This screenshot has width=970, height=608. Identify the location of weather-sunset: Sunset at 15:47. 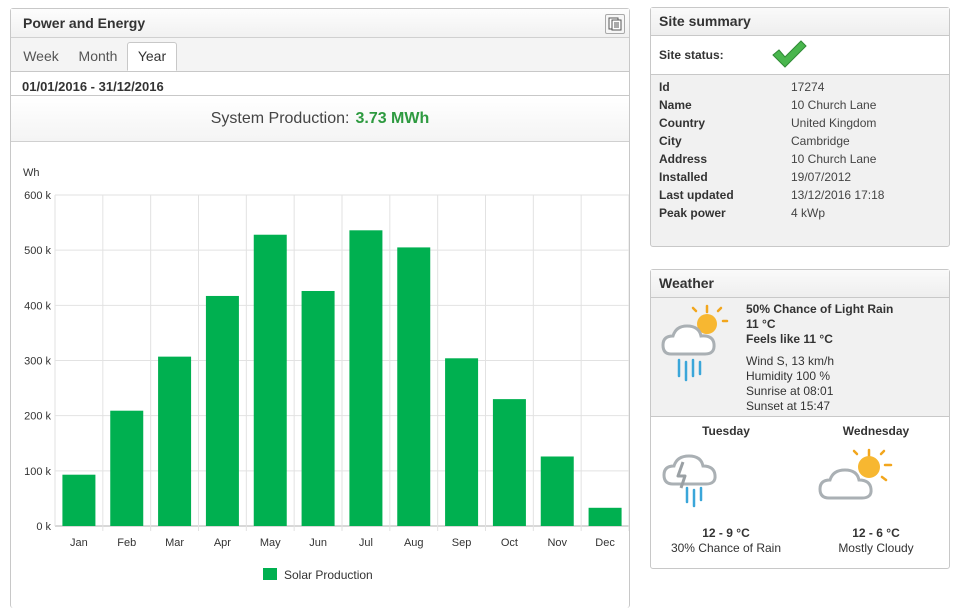
(788, 406).